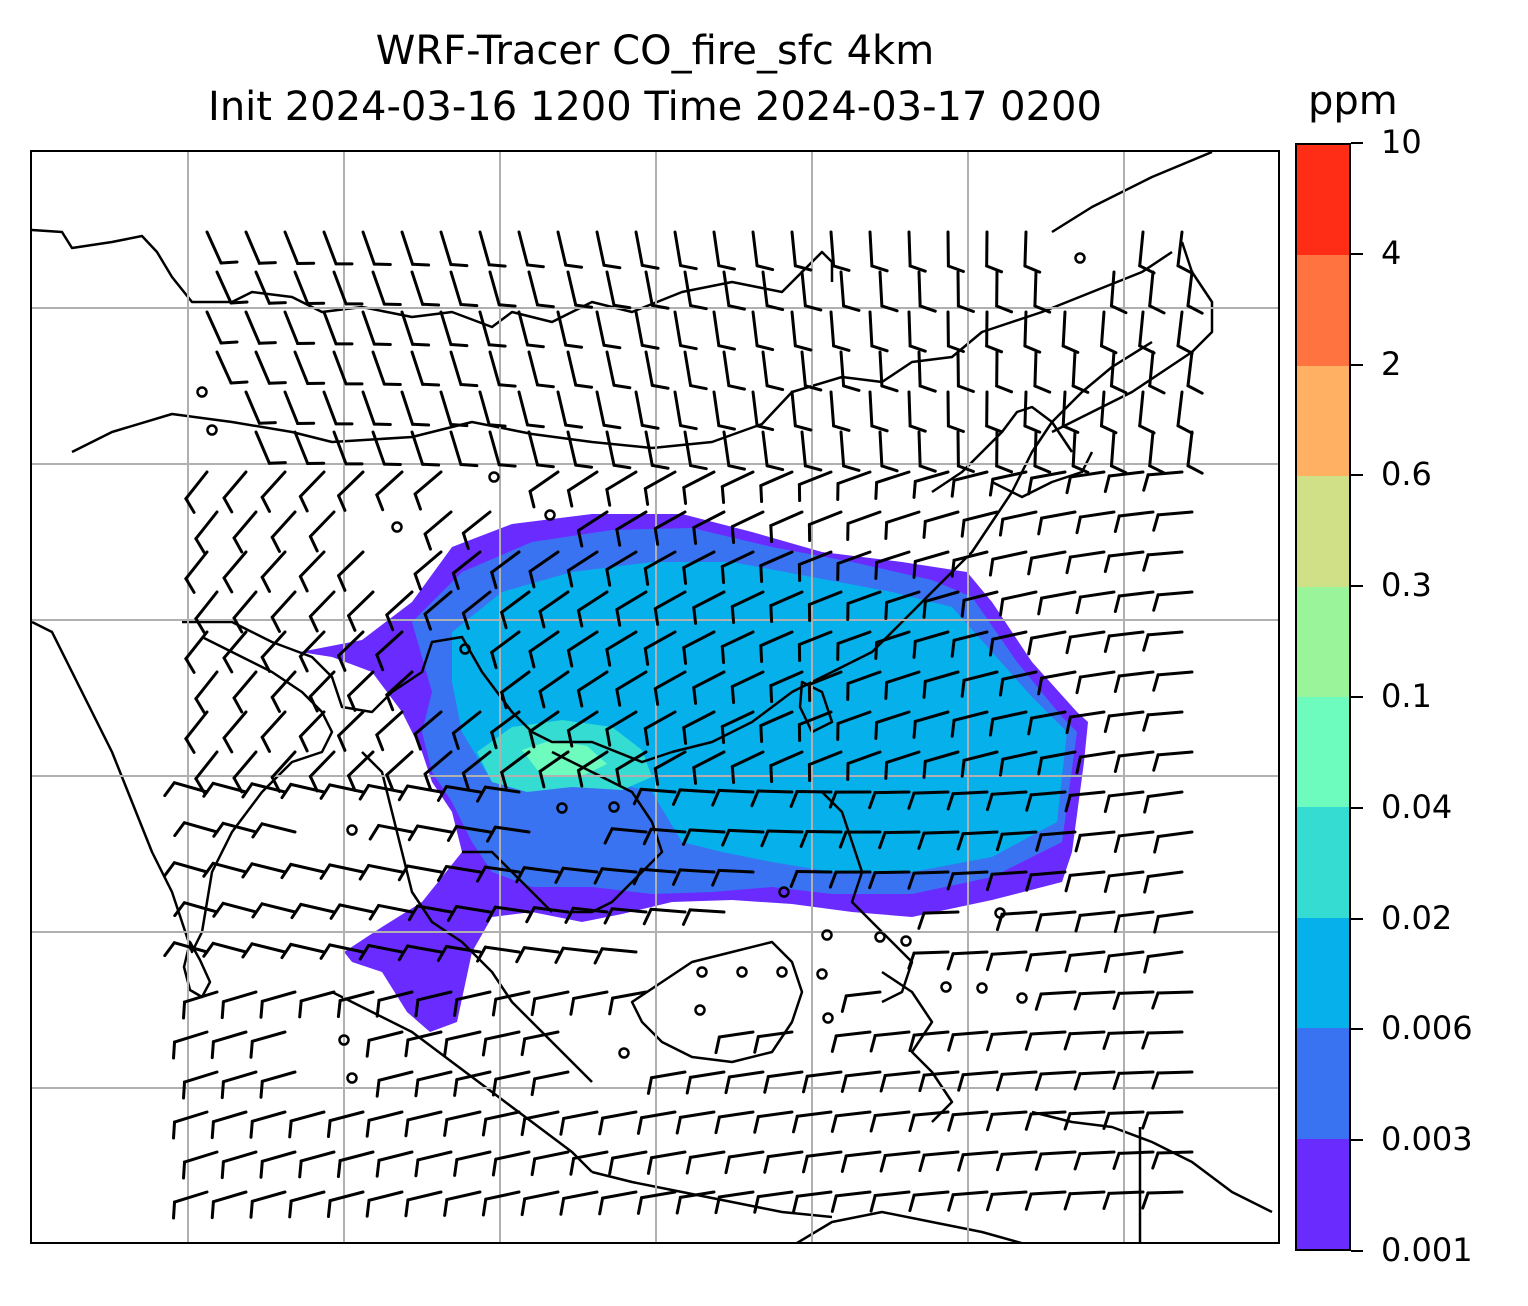  What do you see at coordinates (1391, 252) in the screenshot?
I see `colorbar-tick-label: 4` at bounding box center [1391, 252].